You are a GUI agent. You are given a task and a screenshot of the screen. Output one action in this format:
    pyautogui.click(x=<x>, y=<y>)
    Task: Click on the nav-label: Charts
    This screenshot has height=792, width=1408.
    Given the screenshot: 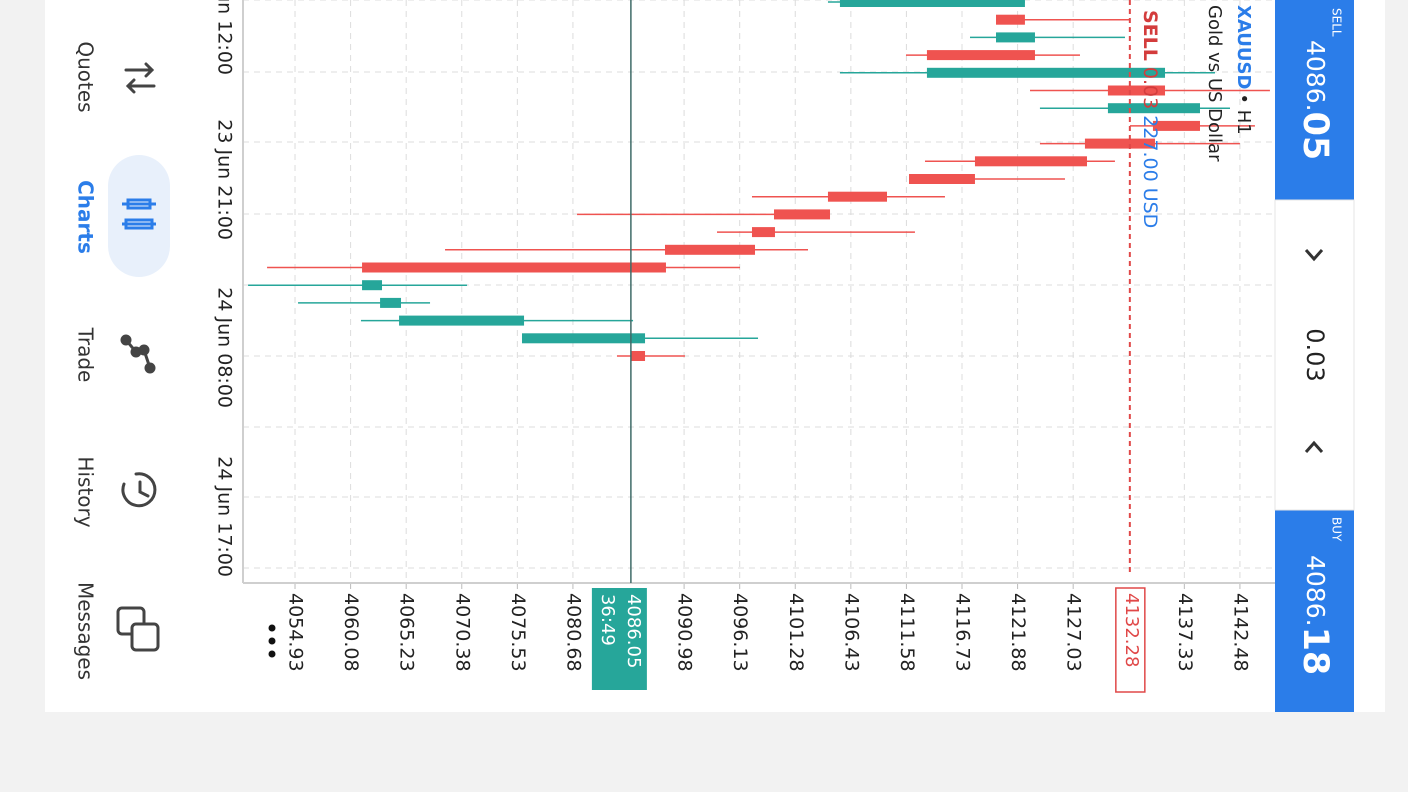 What is the action you would take?
    pyautogui.click(x=86, y=217)
    